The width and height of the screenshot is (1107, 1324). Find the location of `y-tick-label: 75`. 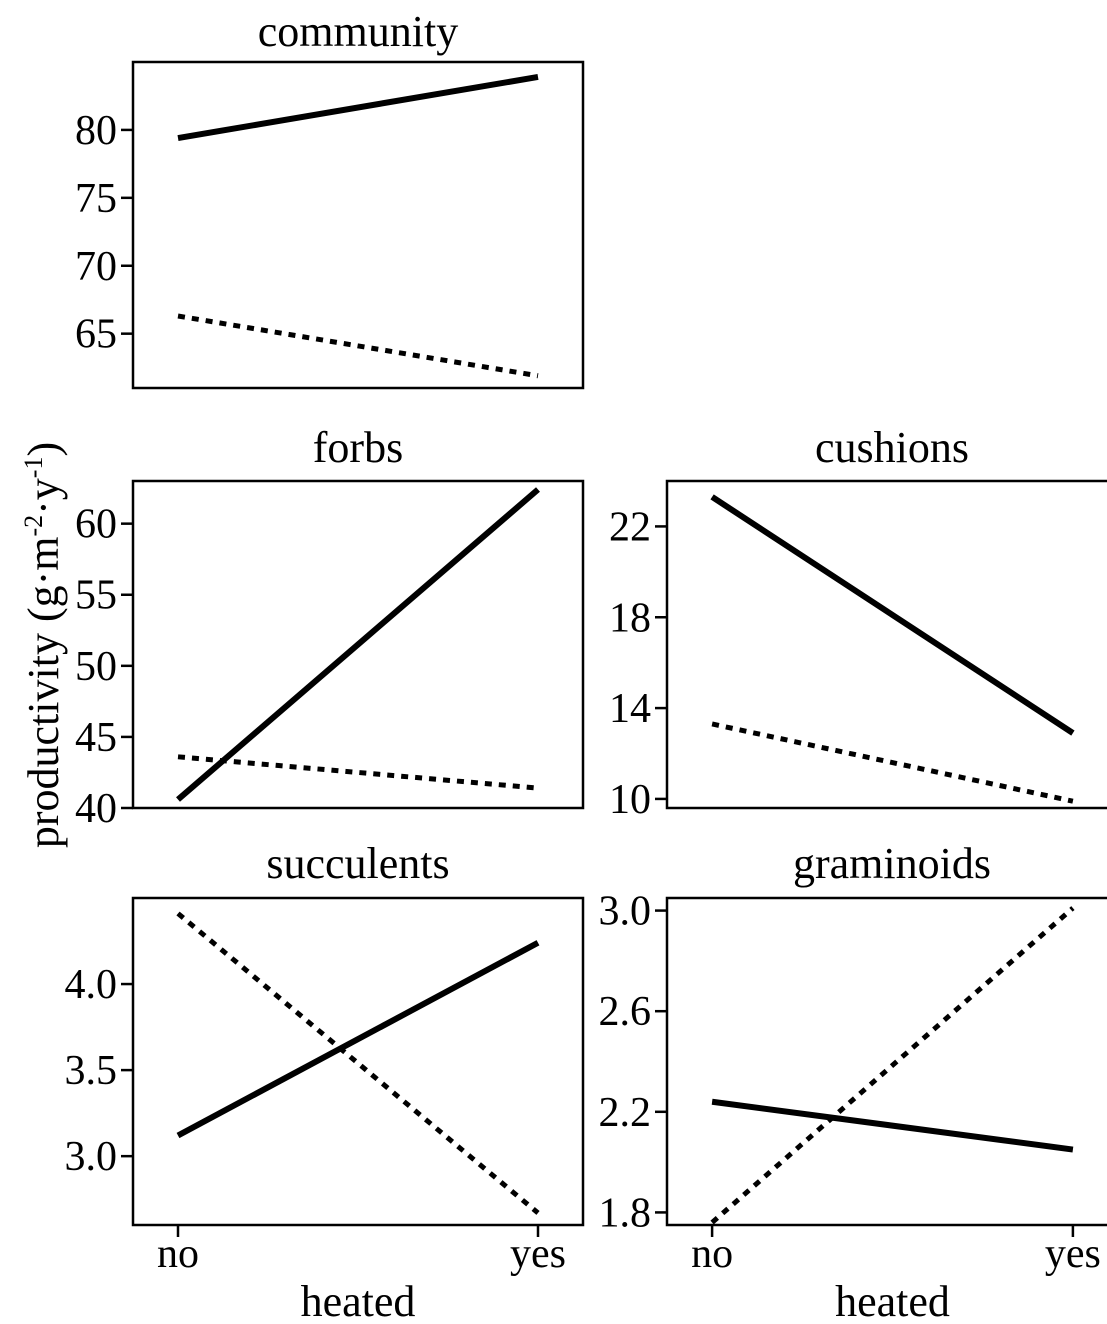

y-tick-label: 75 is located at coordinates (96, 199).